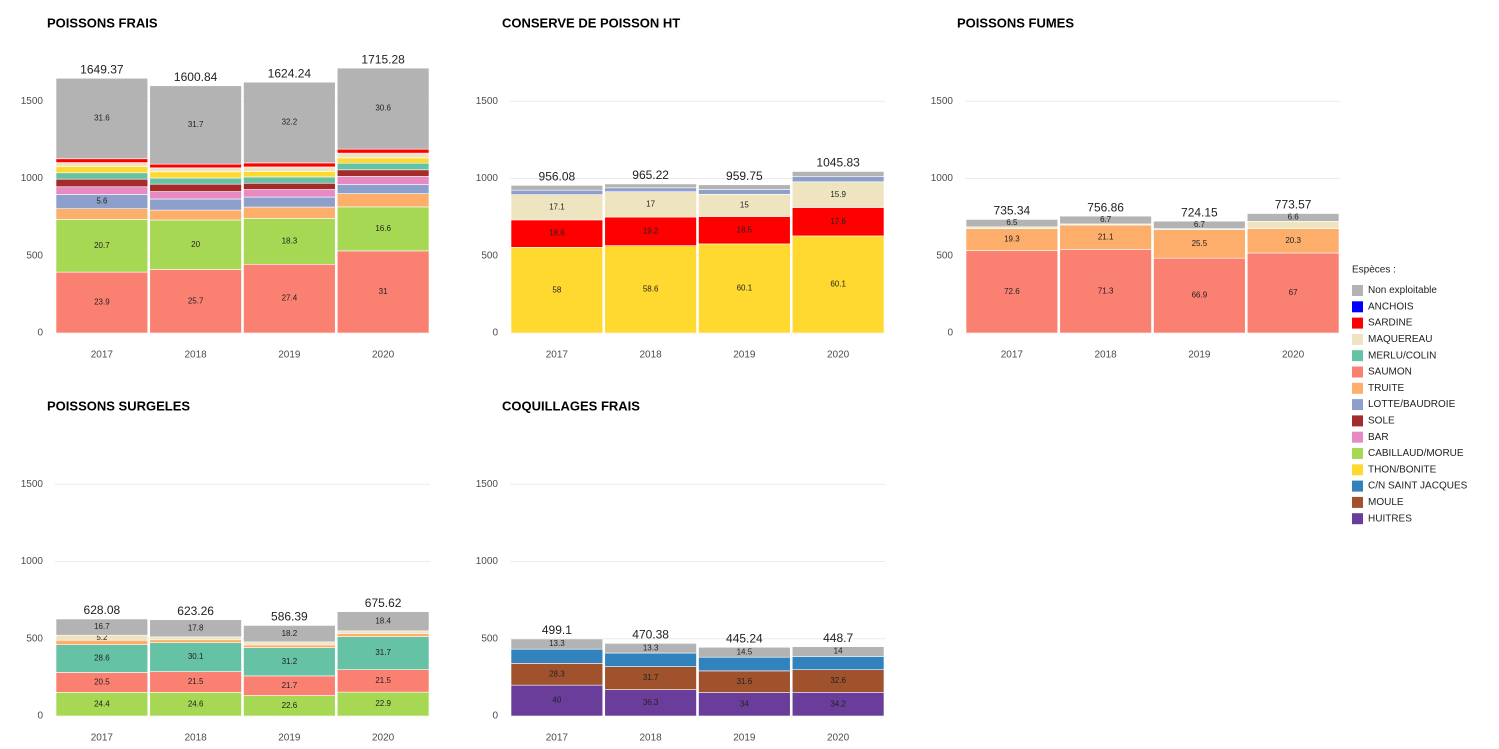 Image resolution: width=1499 pixels, height=749 pixels. What do you see at coordinates (744, 703) in the screenshot?
I see `segment-label: 34` at bounding box center [744, 703].